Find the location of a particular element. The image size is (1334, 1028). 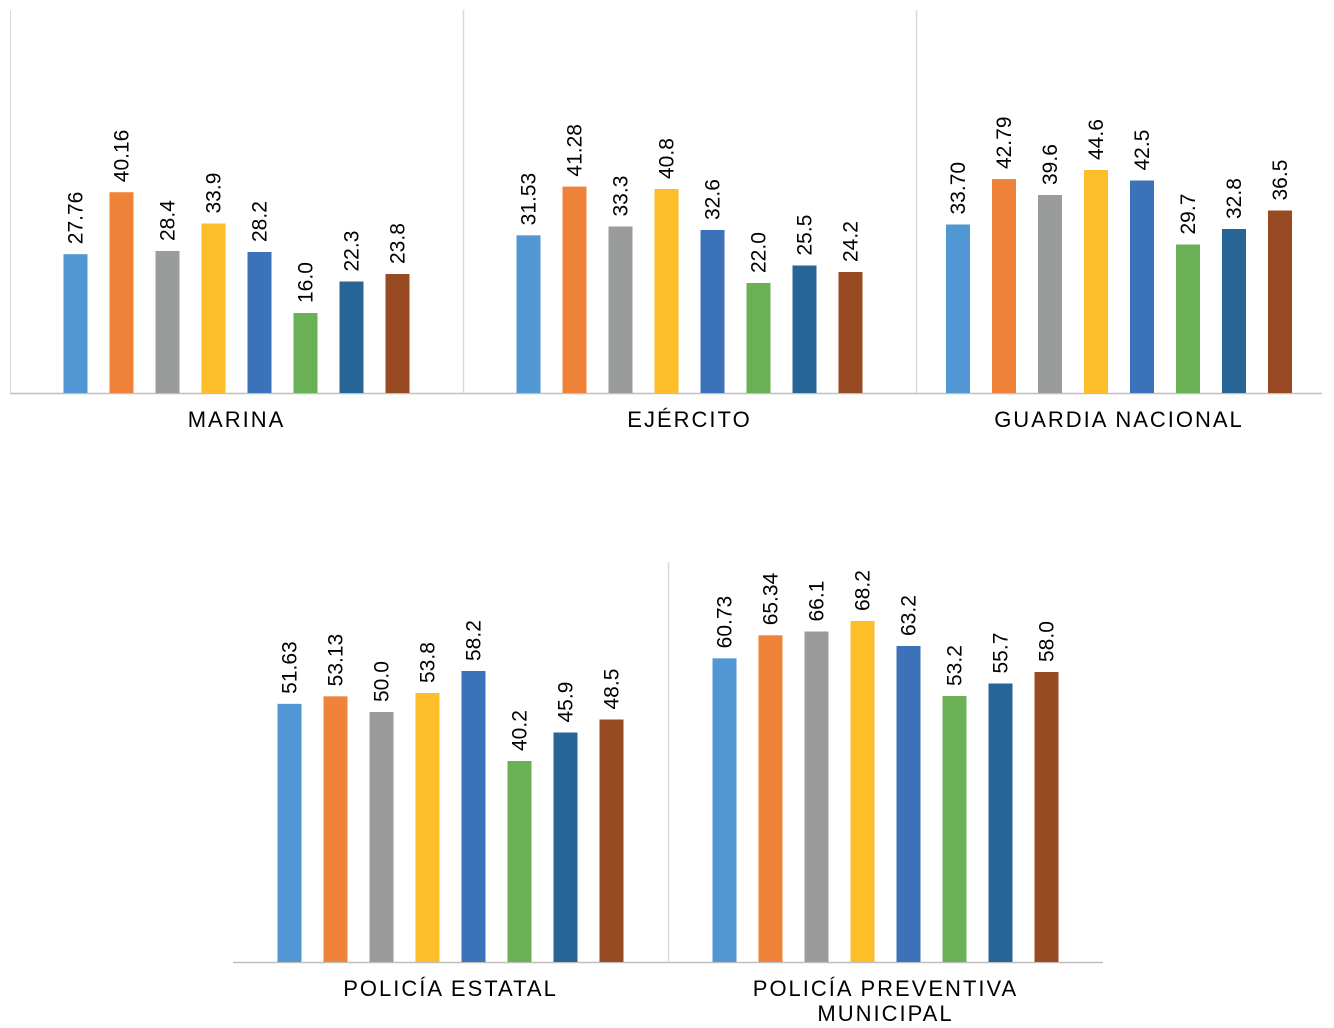

data-label: 42.5 is located at coordinates (1142, 150).